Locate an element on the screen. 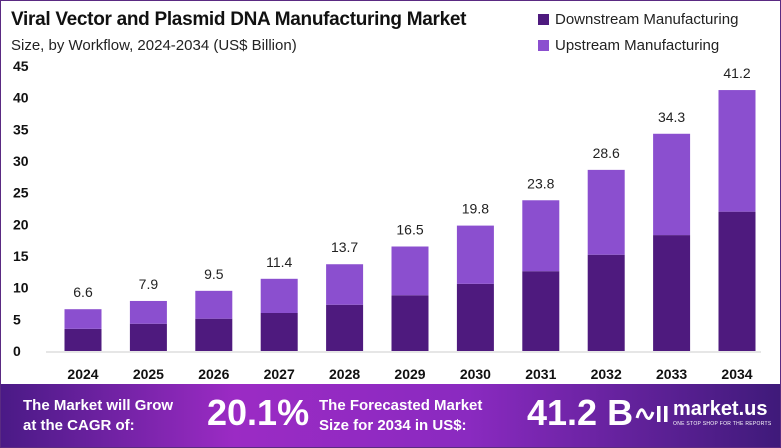  y-tick-label: 40 is located at coordinates (21, 98).